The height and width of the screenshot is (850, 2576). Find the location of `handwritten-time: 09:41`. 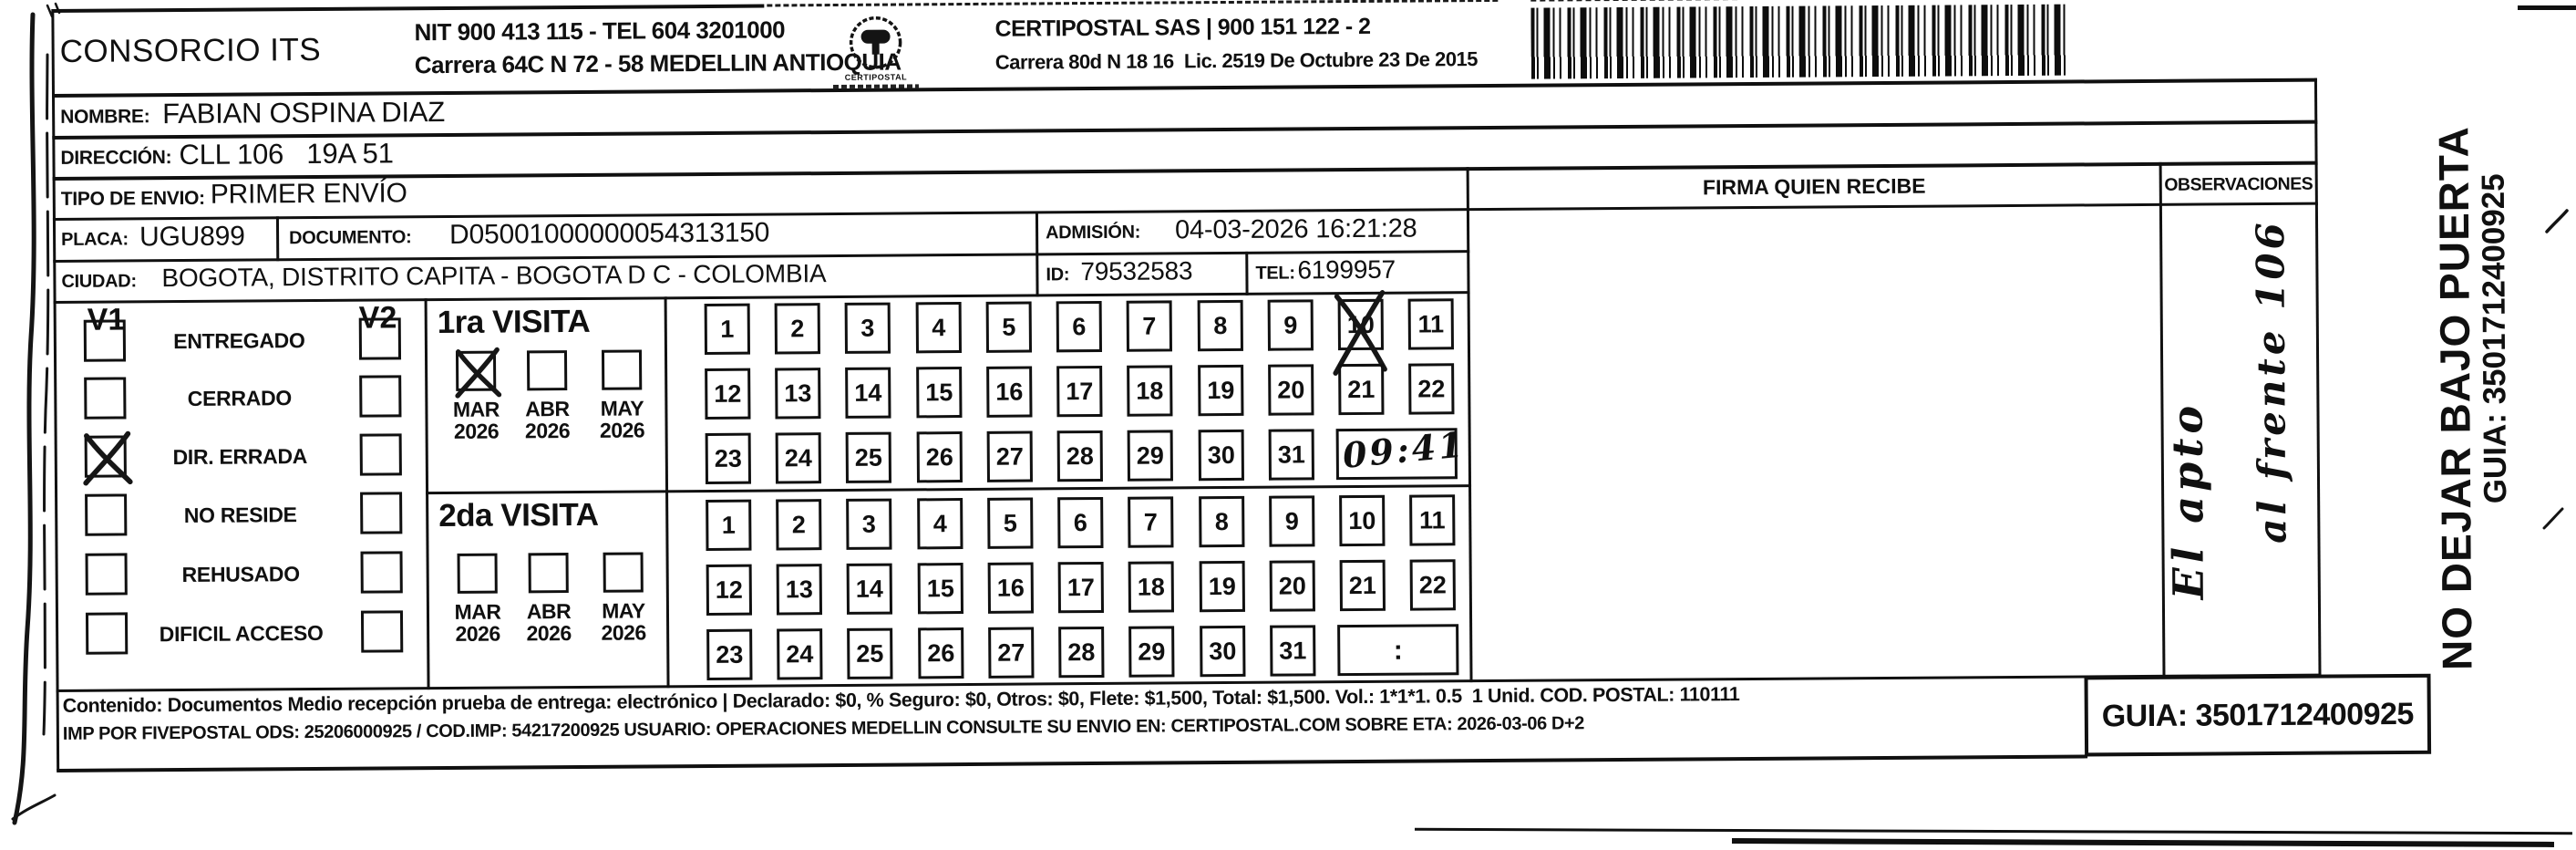

handwritten-time: 09:41 is located at coordinates (1404, 449).